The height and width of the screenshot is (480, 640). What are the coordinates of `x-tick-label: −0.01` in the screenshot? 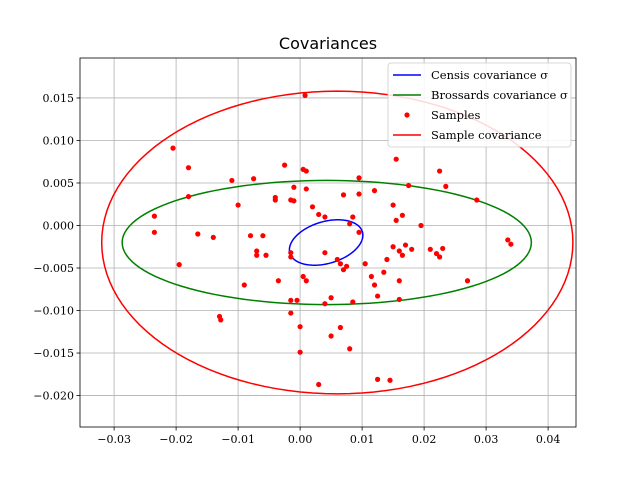 It's located at (238, 439).